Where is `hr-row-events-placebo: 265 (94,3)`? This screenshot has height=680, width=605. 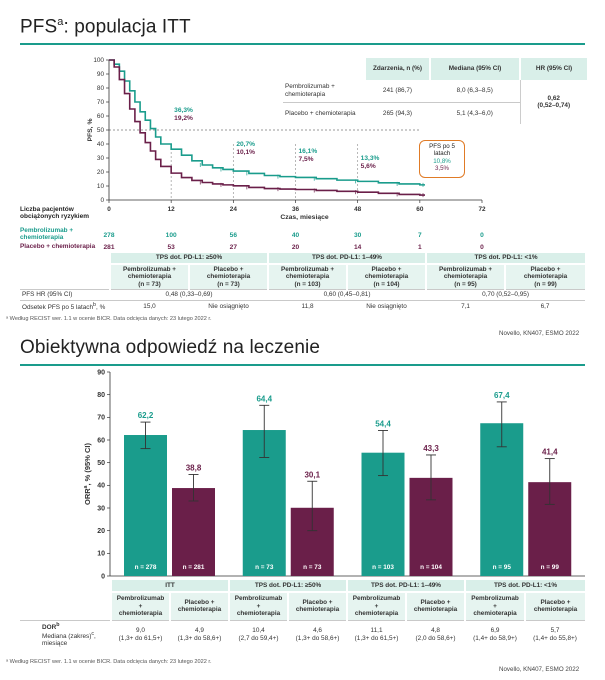
hr-row-events-placebo: 265 (94,3) is located at coordinates (397, 112).